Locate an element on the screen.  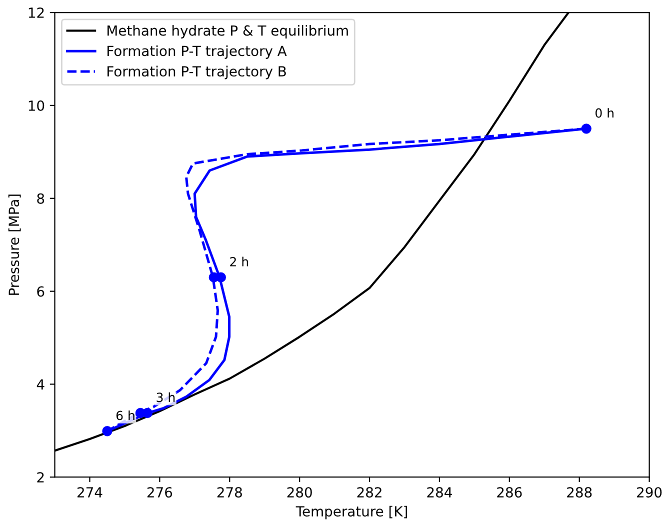
annotation: 2 h is located at coordinates (239, 261).